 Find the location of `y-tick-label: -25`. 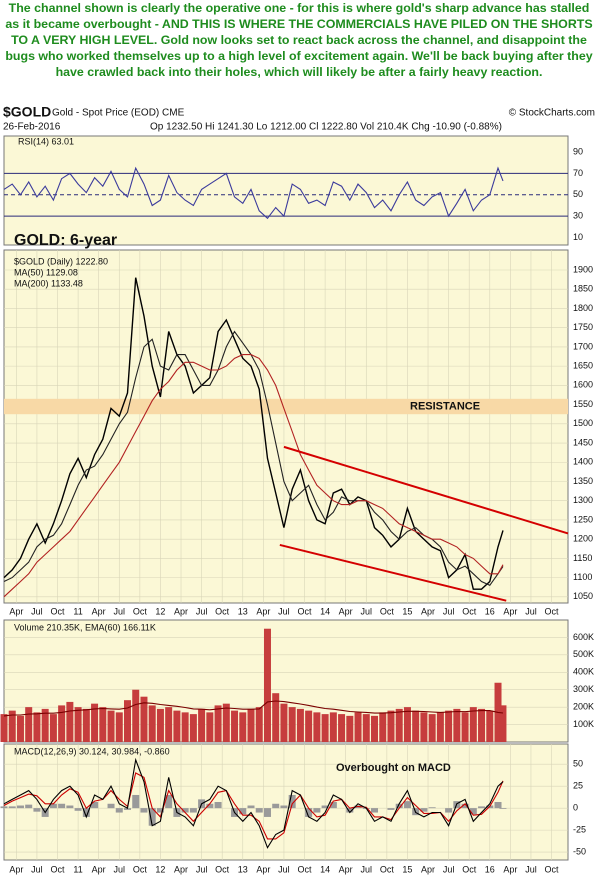

y-tick-label: -25 is located at coordinates (579, 829).